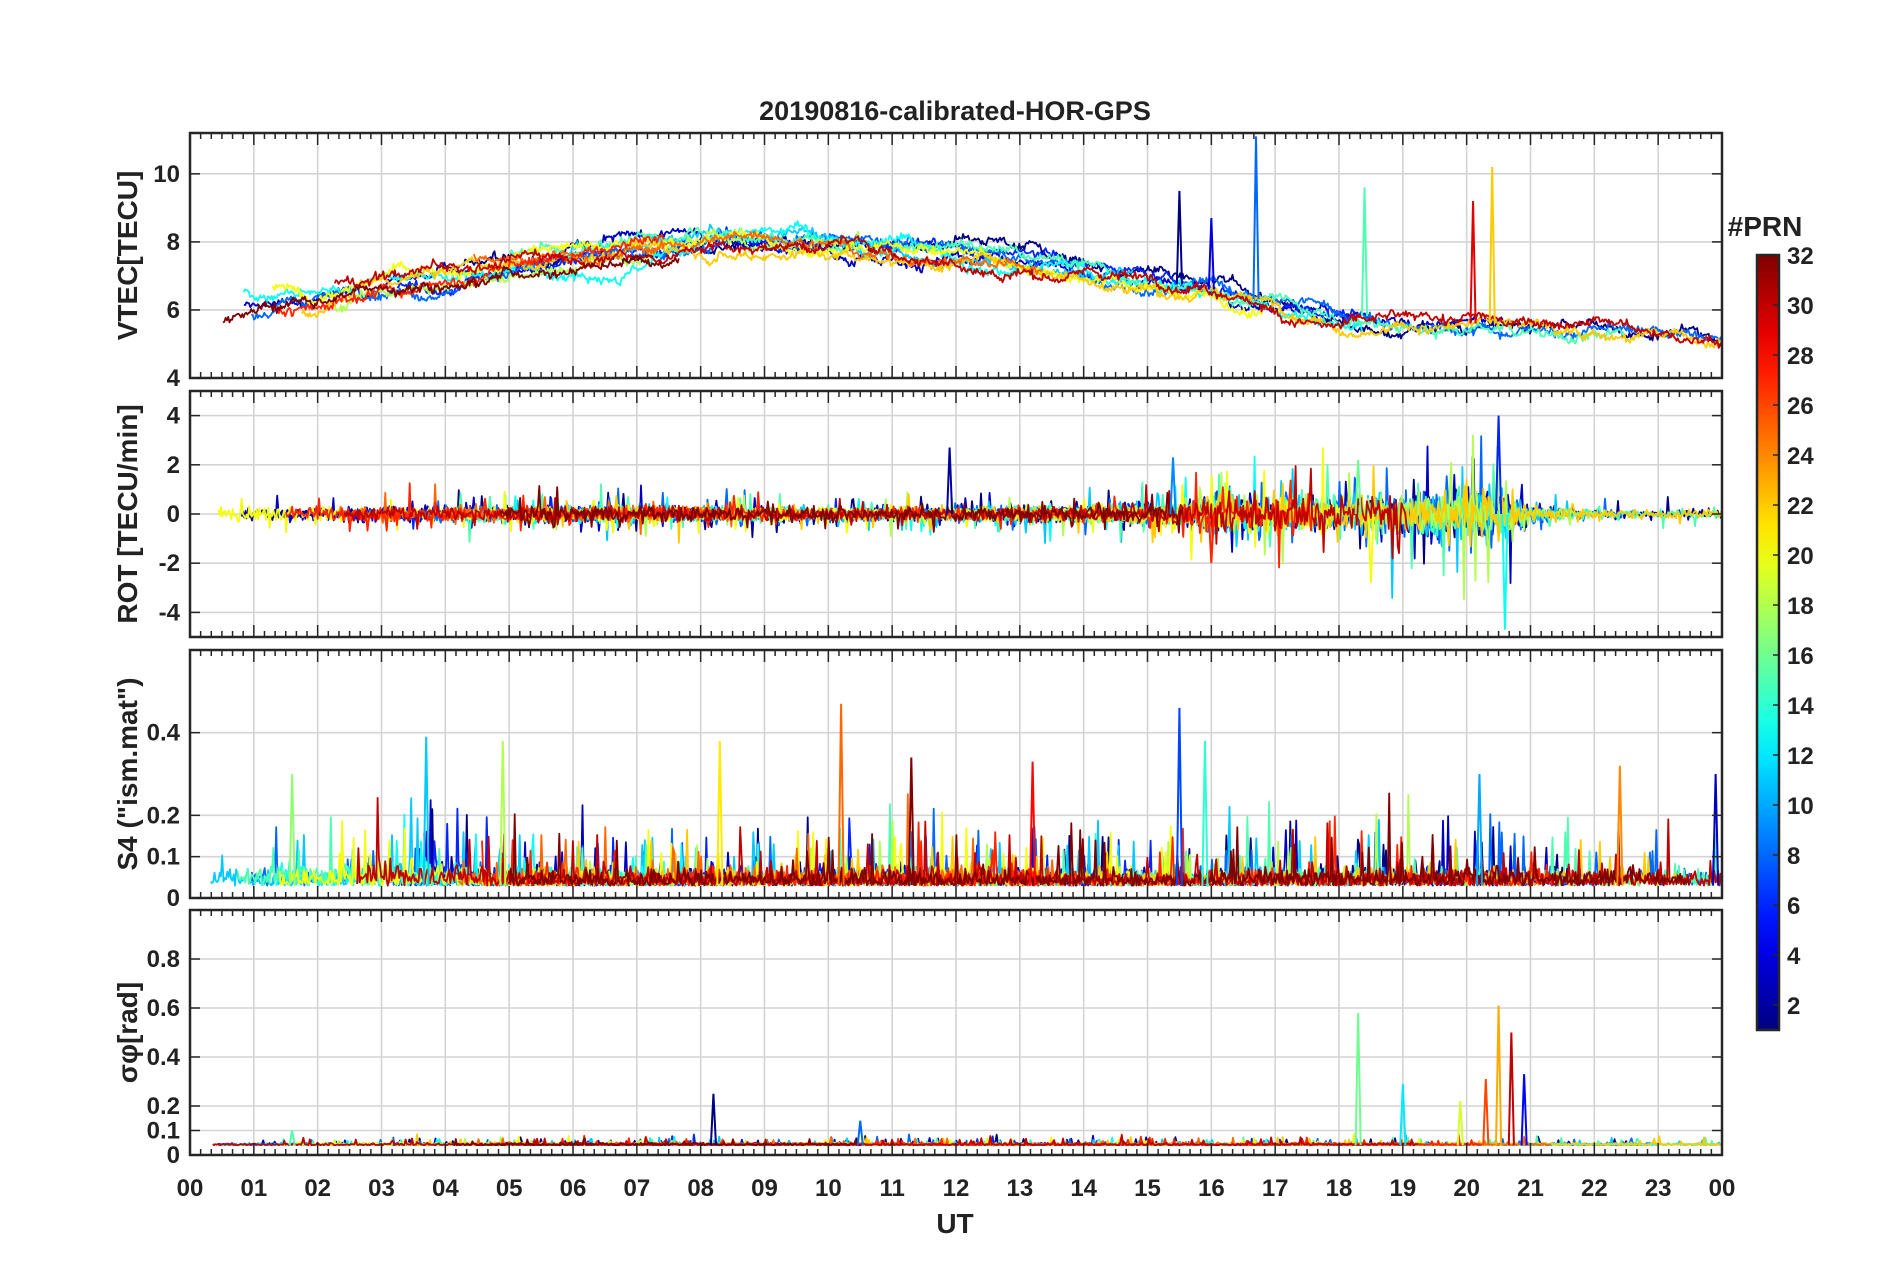 This screenshot has height=1277, width=1902. I want to click on colorbar-tick-label: 26, so click(1800, 406).